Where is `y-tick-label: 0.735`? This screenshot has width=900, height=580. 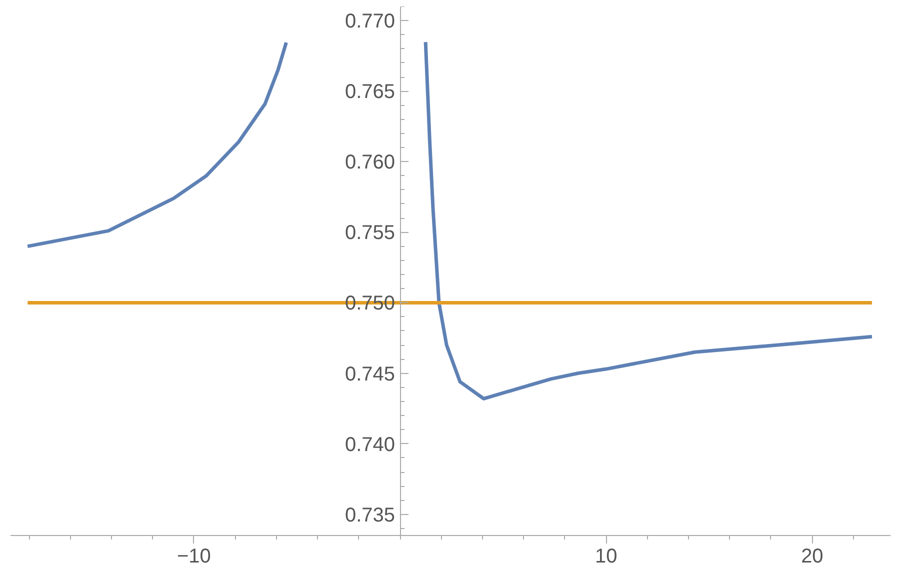
y-tick-label: 0.735 is located at coordinates (370, 515).